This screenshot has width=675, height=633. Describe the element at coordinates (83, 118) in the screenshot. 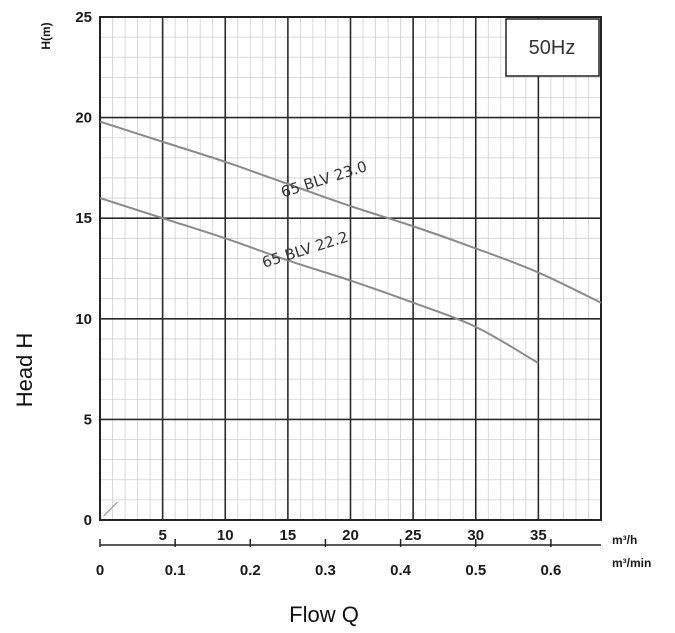

I see `y-tick-label: 20` at that location.